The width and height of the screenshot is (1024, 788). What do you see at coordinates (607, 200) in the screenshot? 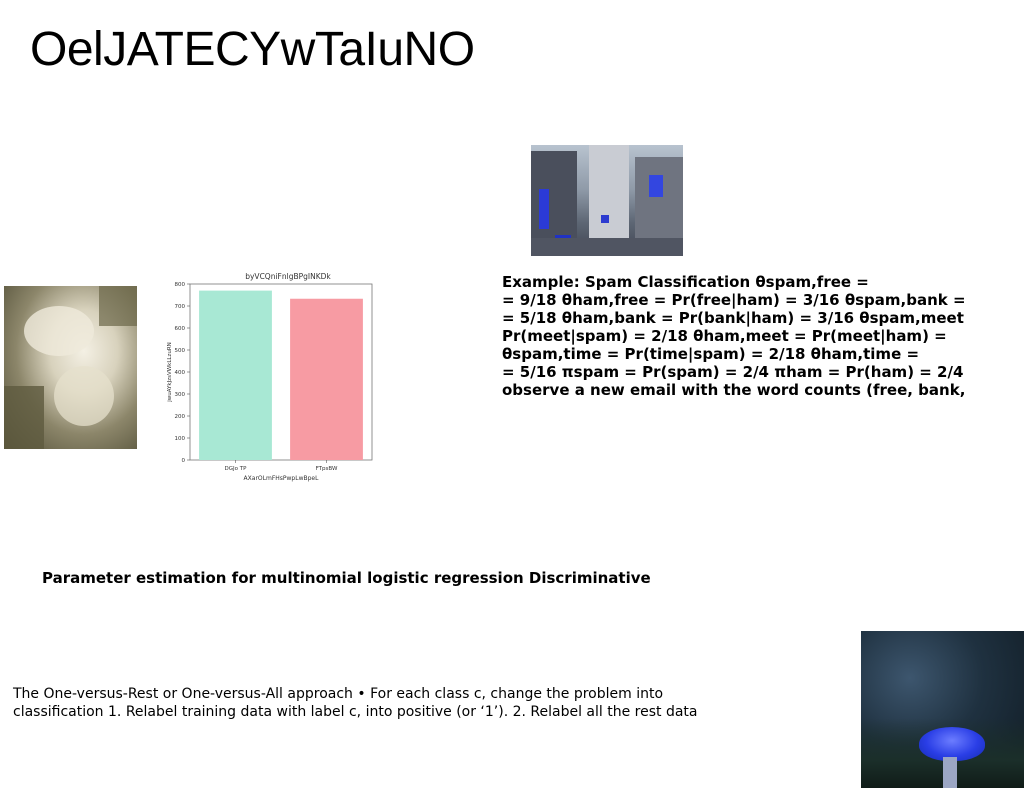
I see `street-photo` at bounding box center [607, 200].